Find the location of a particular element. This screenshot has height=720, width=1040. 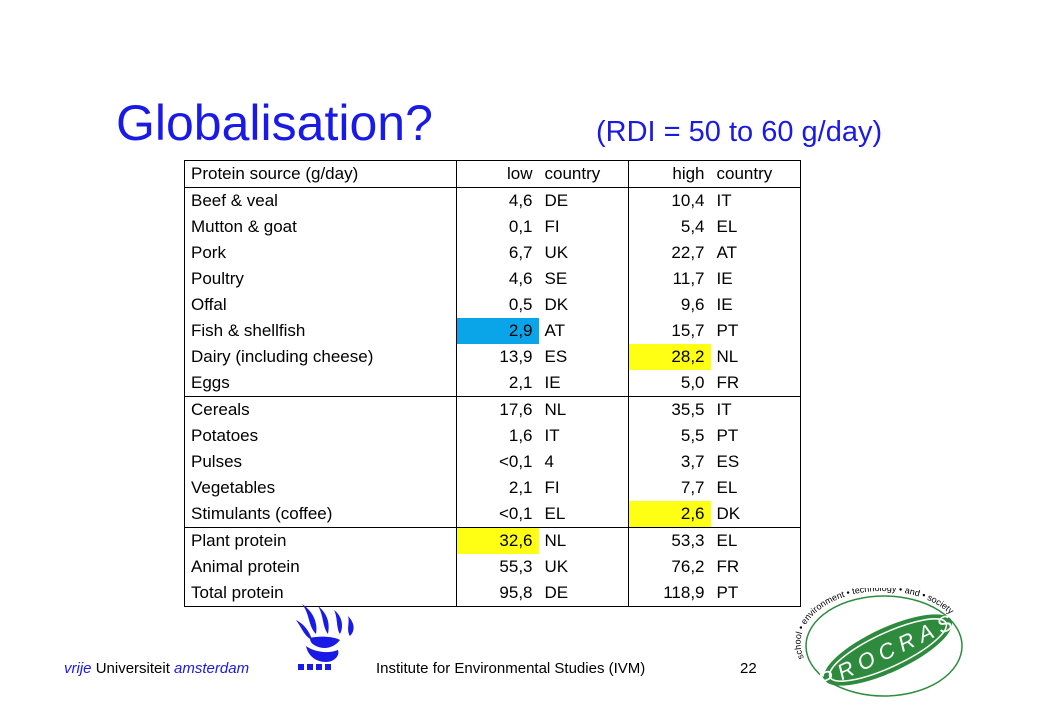

cell-low: 0,1 is located at coordinates (520, 226).